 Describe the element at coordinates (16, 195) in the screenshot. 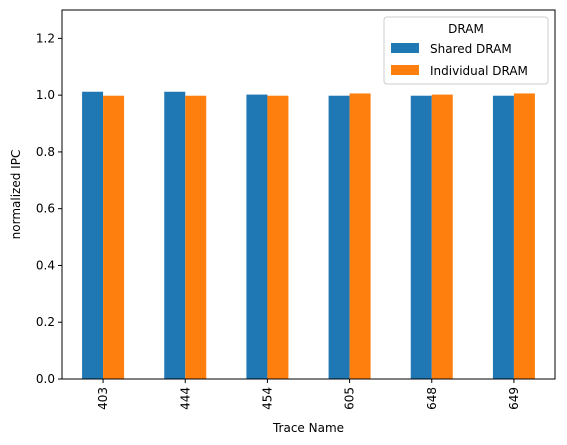

I see `y-axis-label: normalized IPC` at that location.